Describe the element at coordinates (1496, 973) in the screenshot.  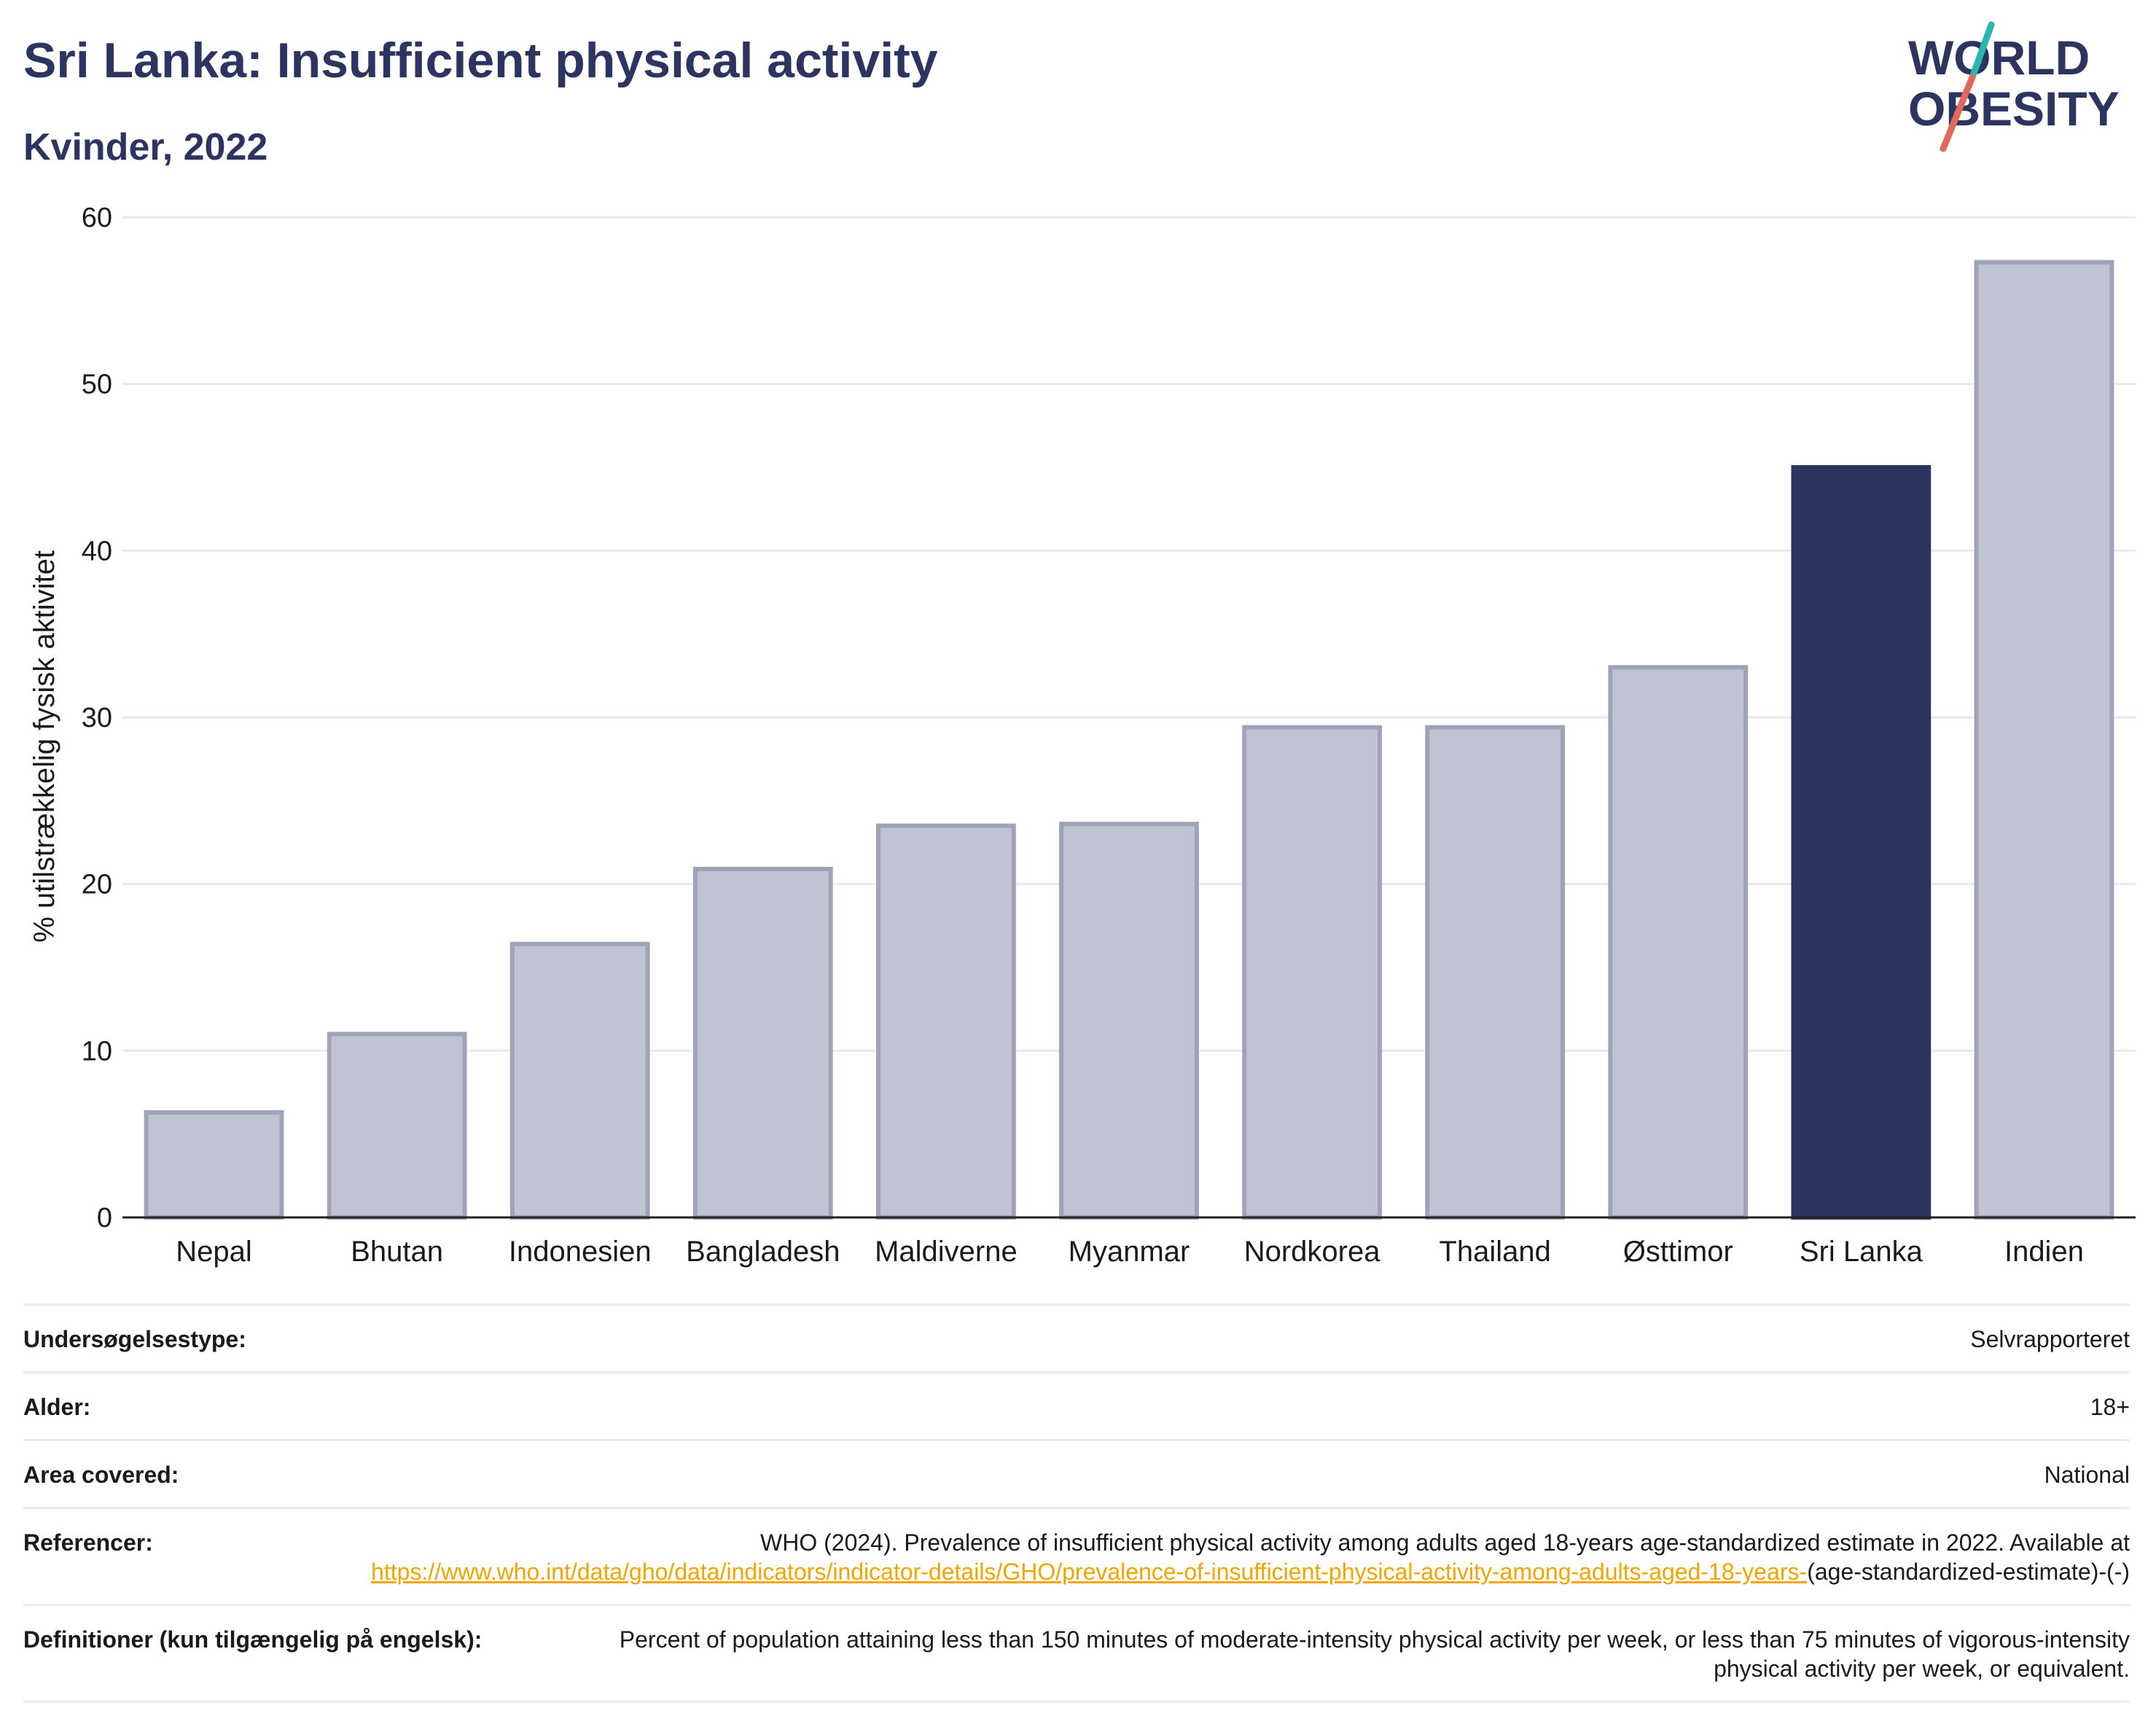
I see `bar-thailand` at that location.